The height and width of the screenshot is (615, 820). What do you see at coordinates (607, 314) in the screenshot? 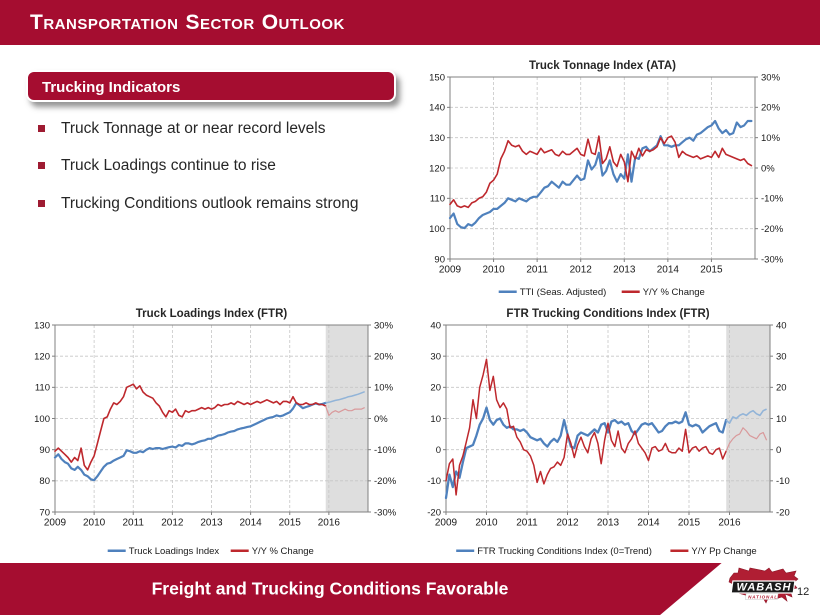
I see `svg-text:FTR Trucking Conditions Index: FTR Trucking Conditions Index (FTR)` at bounding box center [607, 314].